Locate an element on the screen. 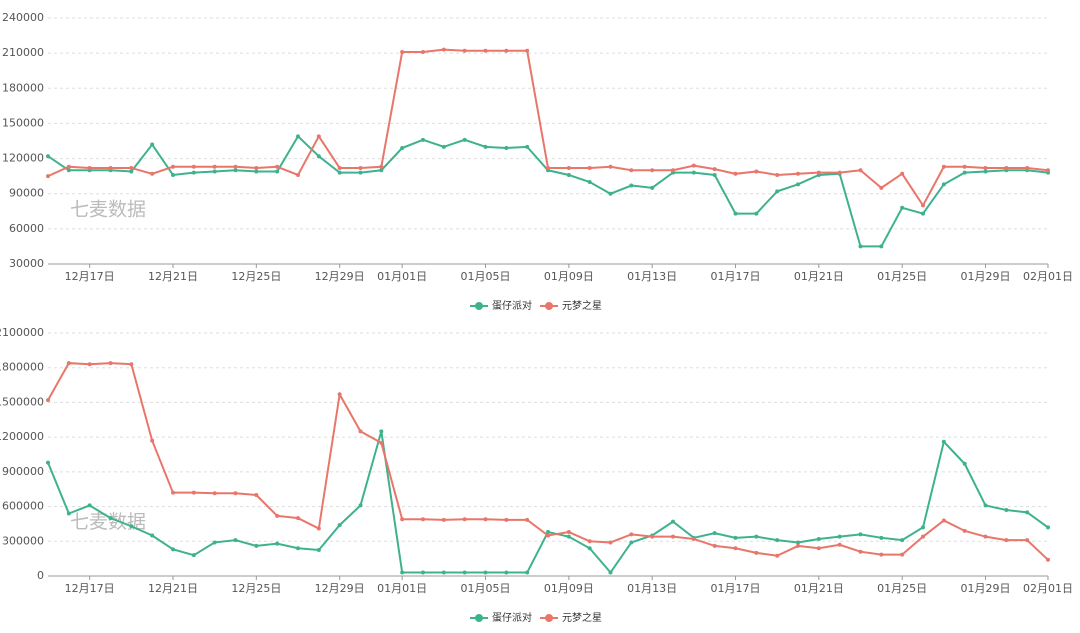  x-tick-label: 12月29日 is located at coordinates (340, 276).